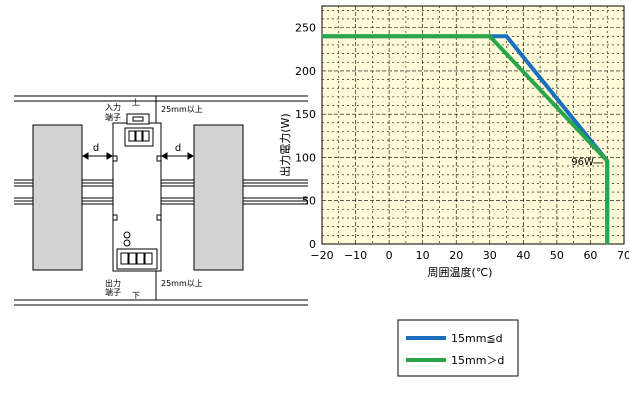  Describe the element at coordinates (113, 292) in the screenshot. I see `output-terminal-label-2: 端子` at that location.